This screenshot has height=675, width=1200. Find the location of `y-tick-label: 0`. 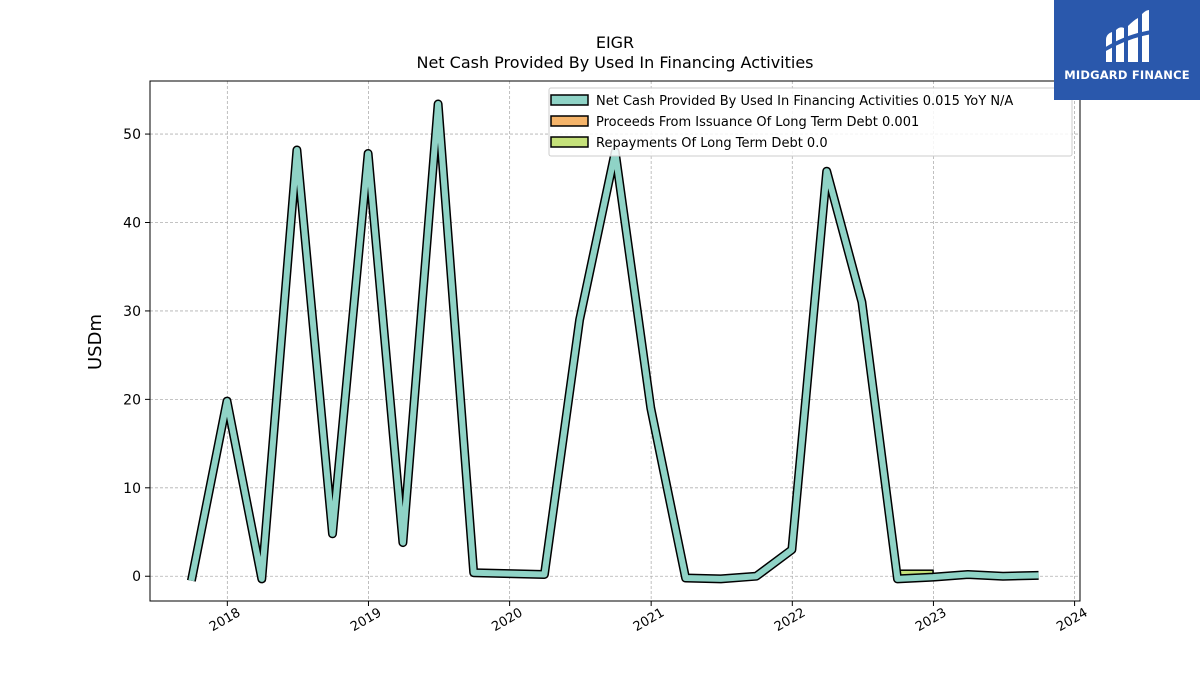

y-tick-label: 0 is located at coordinates (136, 577).